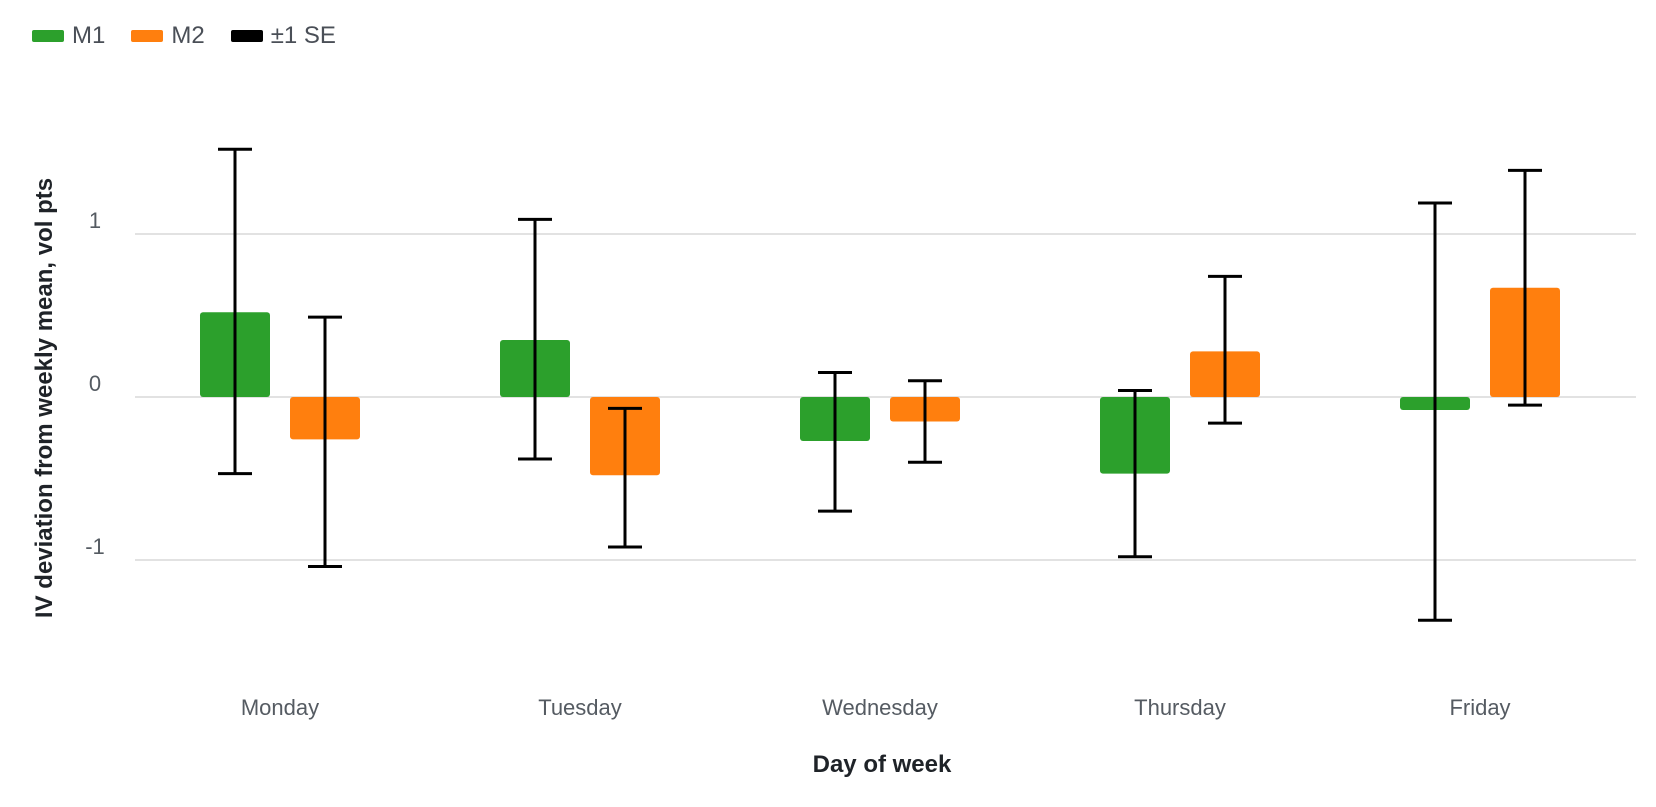  I want to click on x-tick-label: Thursday, so click(1180, 707).